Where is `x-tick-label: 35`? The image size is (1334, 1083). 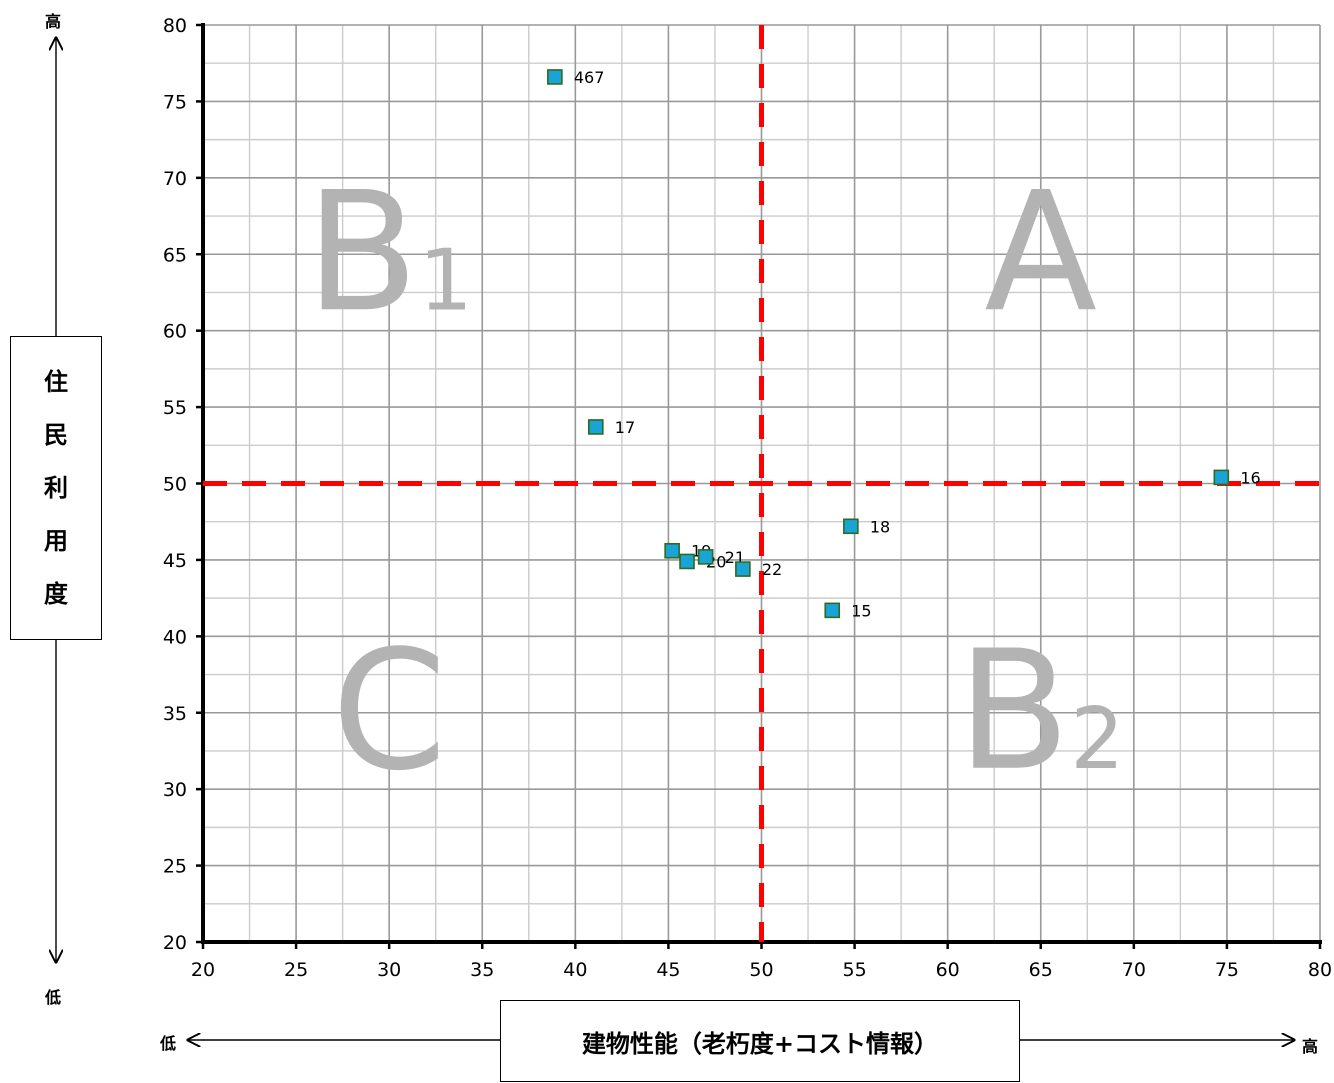
x-tick-label: 35 is located at coordinates (482, 970).